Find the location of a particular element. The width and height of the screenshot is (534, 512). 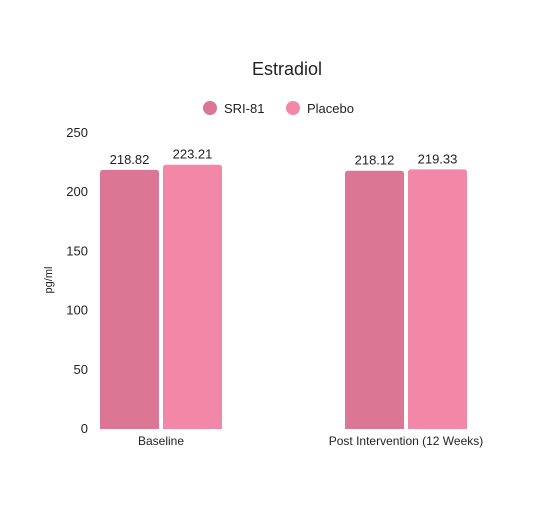

data-label: 219.33 is located at coordinates (438, 158).